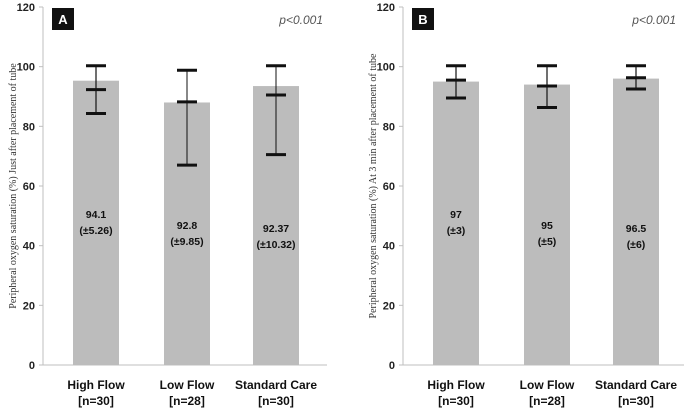 This screenshot has height=415, width=685. I want to click on bar-value-label: 92.37, so click(276, 229).